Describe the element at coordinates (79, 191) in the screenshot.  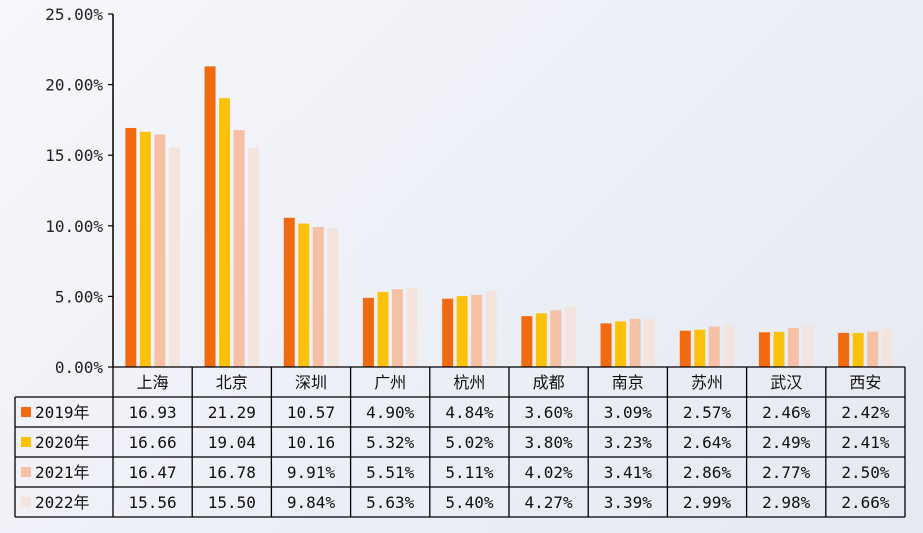
I see `axes-layer: 0.00% 5.00% 10.00% 15.00% 20.00% 25.00%` at that location.